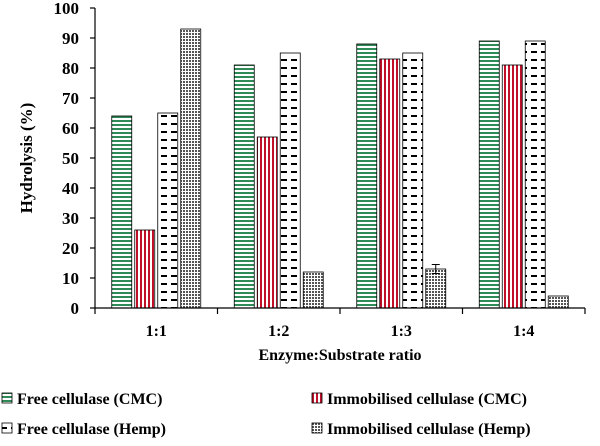 The height and width of the screenshot is (446, 600). I want to click on y-ticks: 0 10 20 30 40 50 60 70 80 90 100, so click(74, 159).